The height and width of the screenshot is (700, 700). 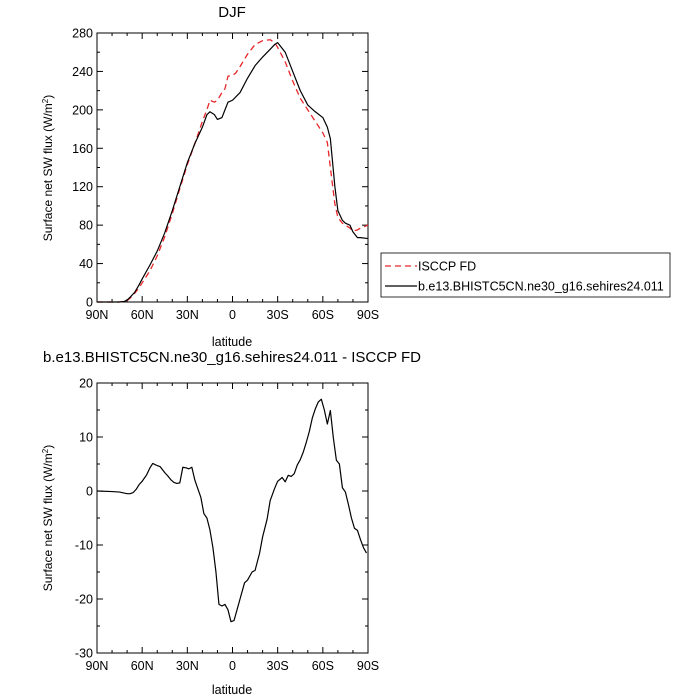 What do you see at coordinates (86, 438) in the screenshot?
I see `bottom-y-tick-label: 10` at bounding box center [86, 438].